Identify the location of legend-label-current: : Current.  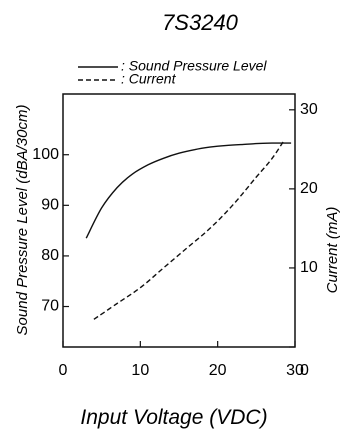
(149, 79).